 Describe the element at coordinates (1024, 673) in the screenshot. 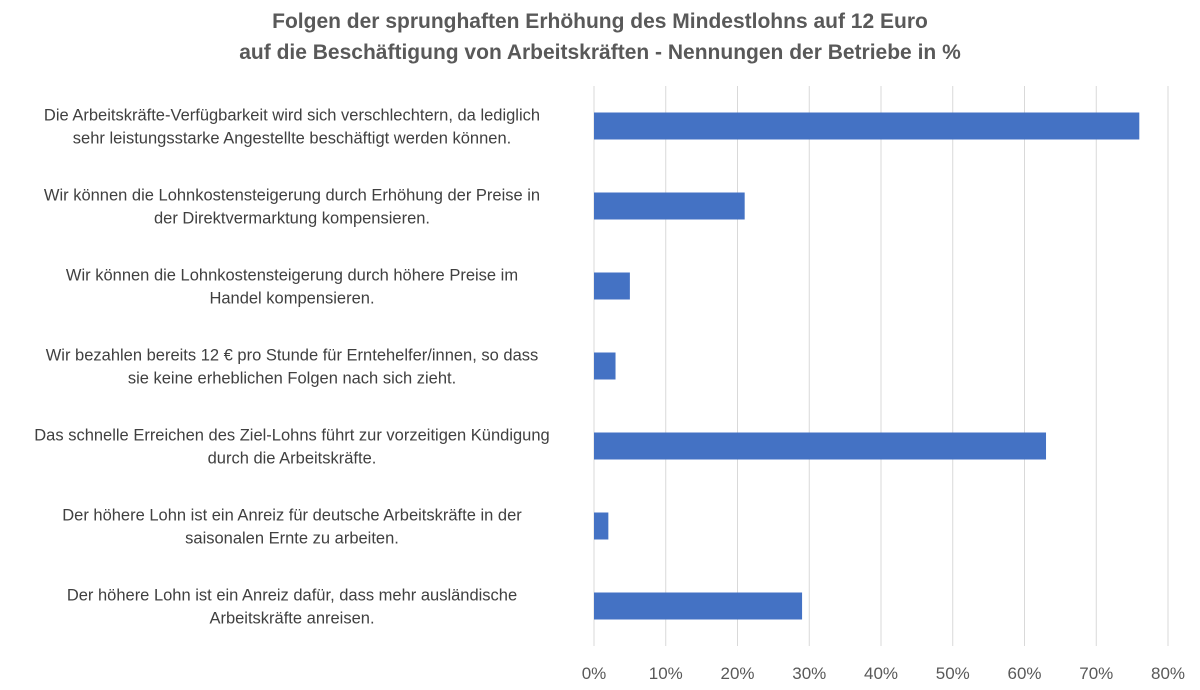

I see `x-tick-label: 60%` at that location.